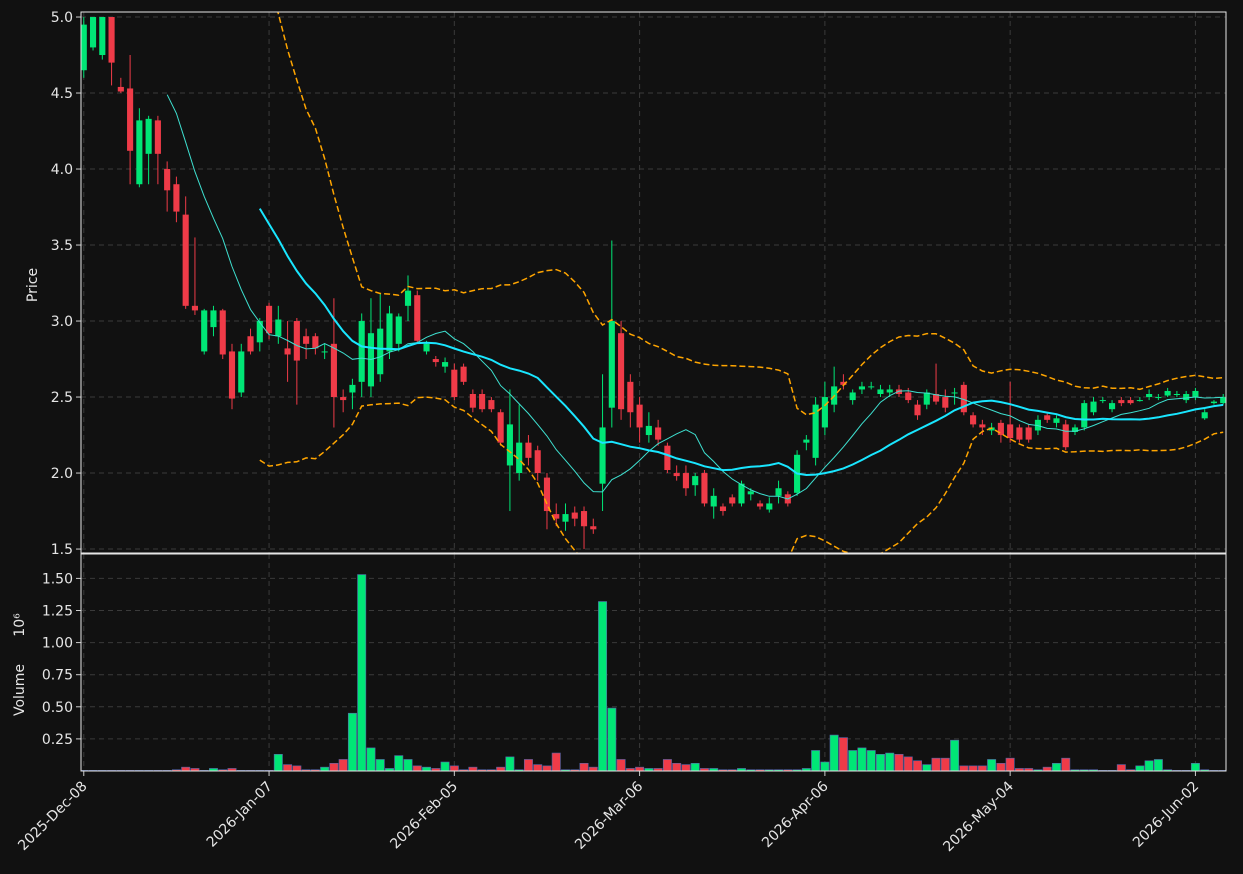 The width and height of the screenshot is (1243, 874). Describe the element at coordinates (62, 322) in the screenshot. I see `y-tick-label: 3.0` at that location.